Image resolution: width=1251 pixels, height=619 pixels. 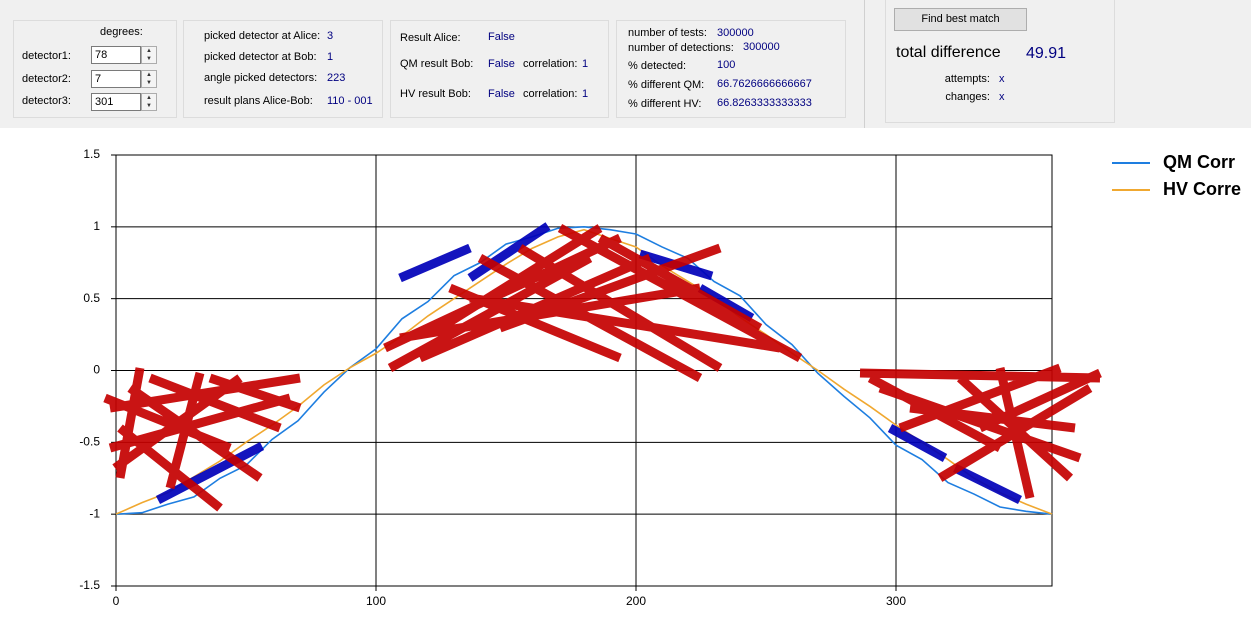 What do you see at coordinates (1046, 53) in the screenshot?
I see `total-value: 49.91` at bounding box center [1046, 53].